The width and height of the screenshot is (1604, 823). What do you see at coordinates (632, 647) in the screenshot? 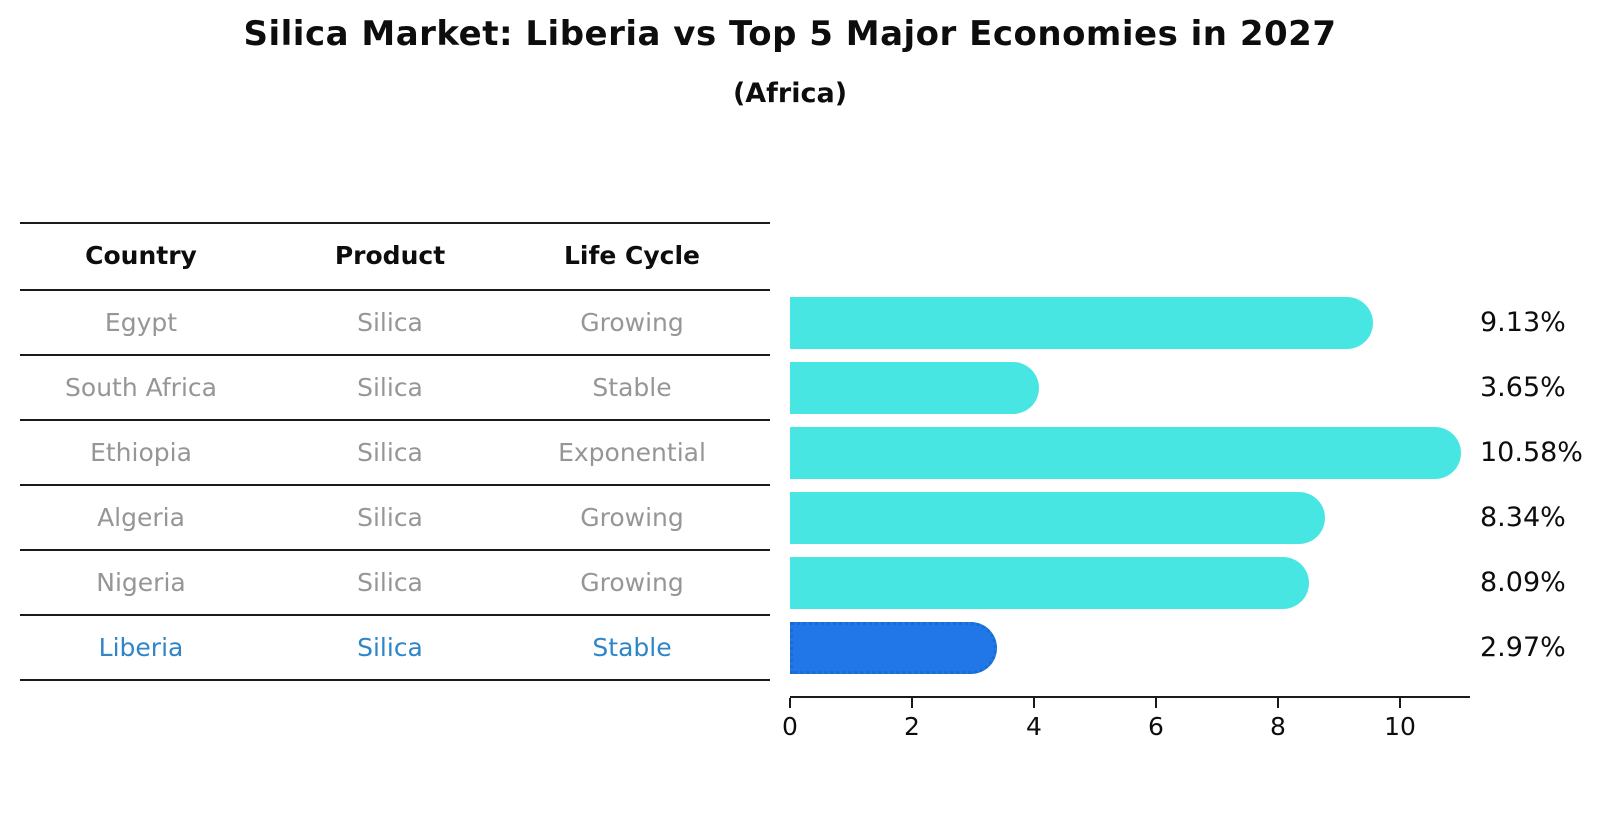
I see `table-cell-life-cycle-highlighted: Stable` at bounding box center [632, 647].